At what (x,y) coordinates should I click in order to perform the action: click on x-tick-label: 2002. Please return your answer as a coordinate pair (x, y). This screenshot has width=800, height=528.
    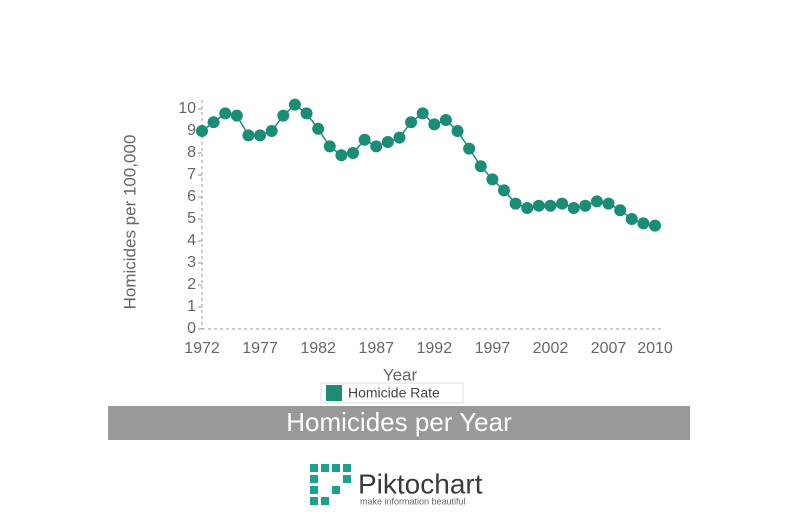
    Looking at the image, I should click on (551, 348).